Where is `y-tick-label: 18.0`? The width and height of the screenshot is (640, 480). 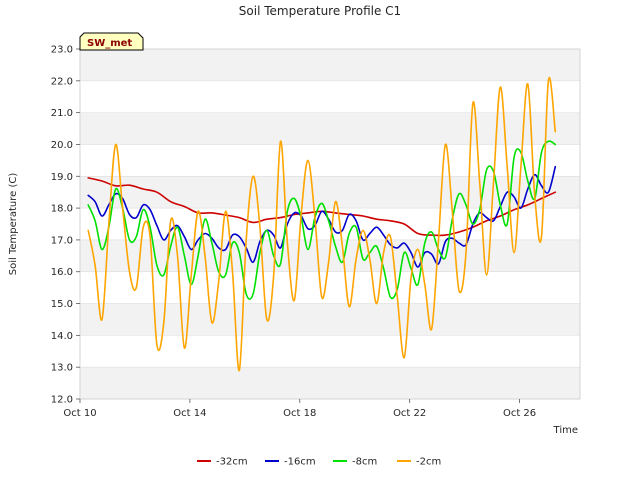
y-tick-label: 18.0 is located at coordinates (62, 209).